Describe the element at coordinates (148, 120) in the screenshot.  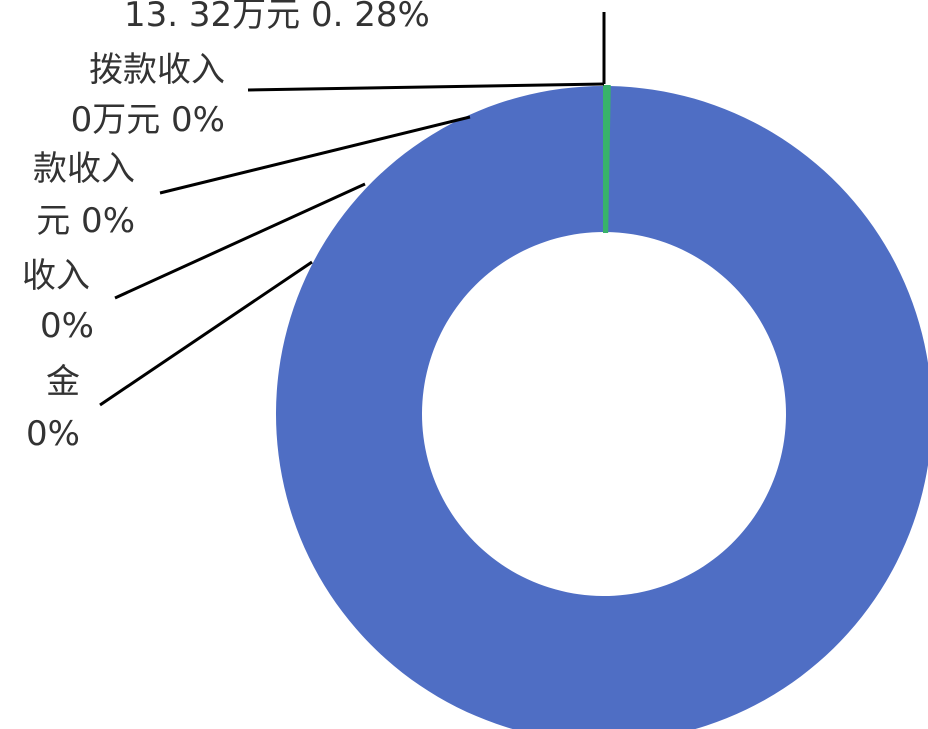
I see `label-1-value: 0万元 0%` at that location.